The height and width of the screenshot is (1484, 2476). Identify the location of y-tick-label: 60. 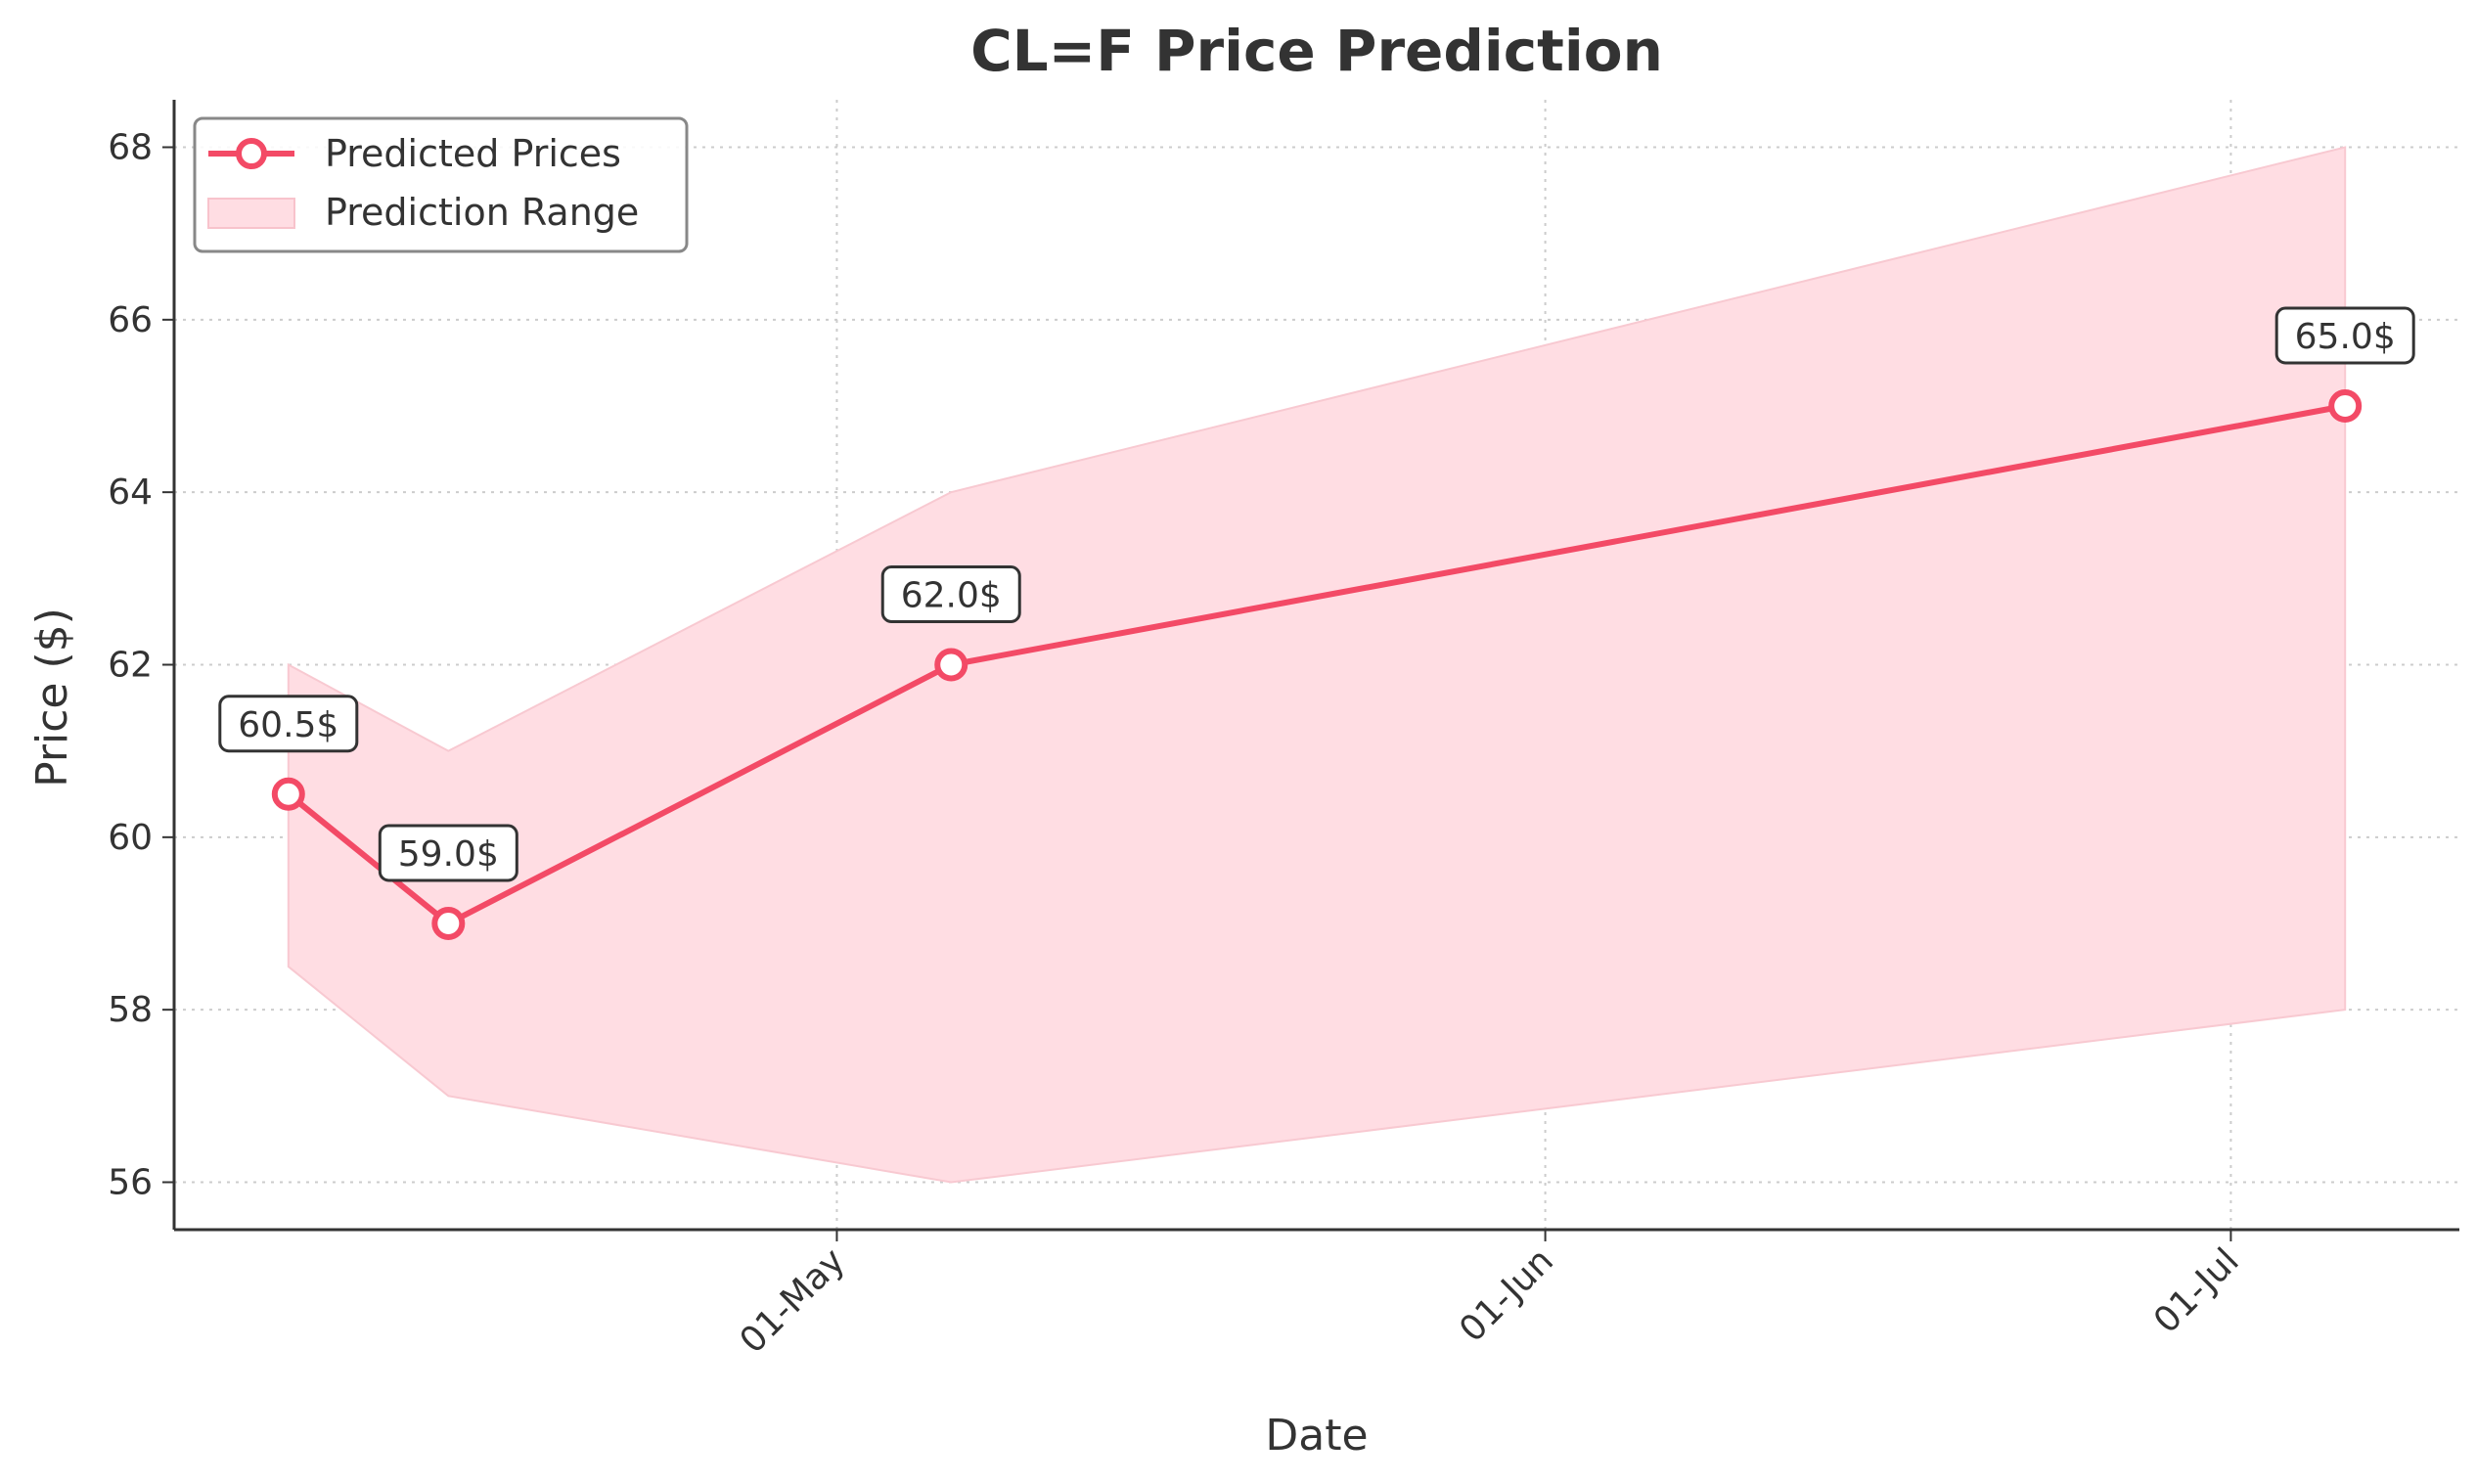
(131, 838).